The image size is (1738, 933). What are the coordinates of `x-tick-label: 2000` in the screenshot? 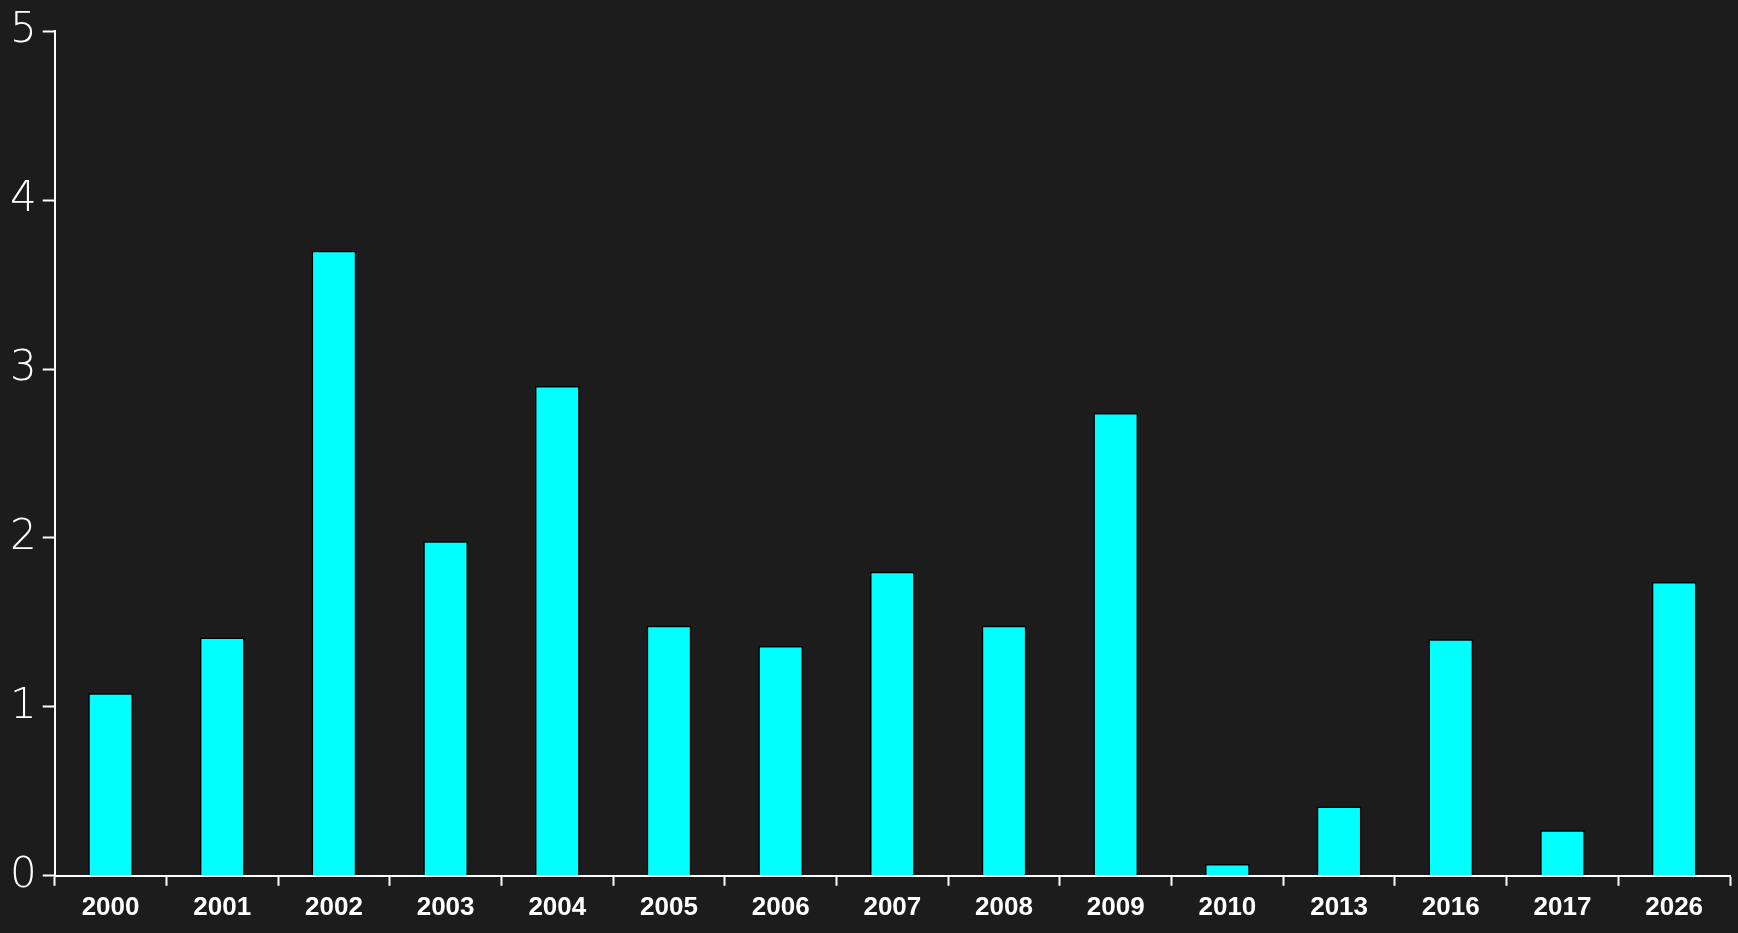 It's located at (110, 905).